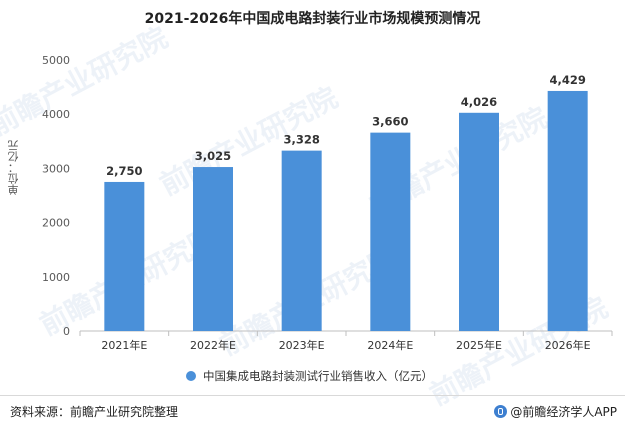  Describe the element at coordinates (567, 80) in the screenshot. I see `bar-value-label: 4,429` at that location.